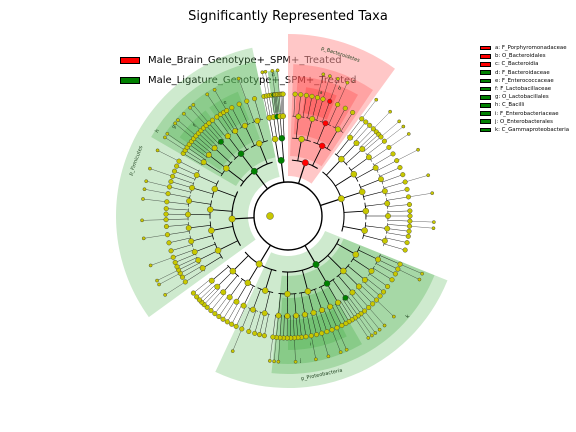 Image resolution: width=576 pixels, height=432 pixels. I want to click on sector-clade-i, so click(317, 329).